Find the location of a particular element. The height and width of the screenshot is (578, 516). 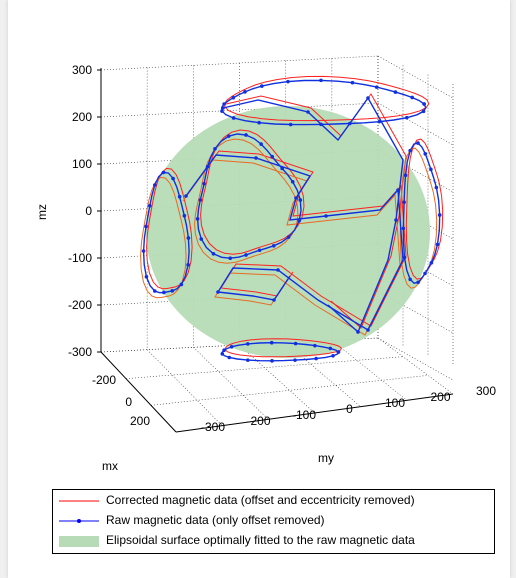

blue-line-marker-symbol is located at coordinates (79, 521).